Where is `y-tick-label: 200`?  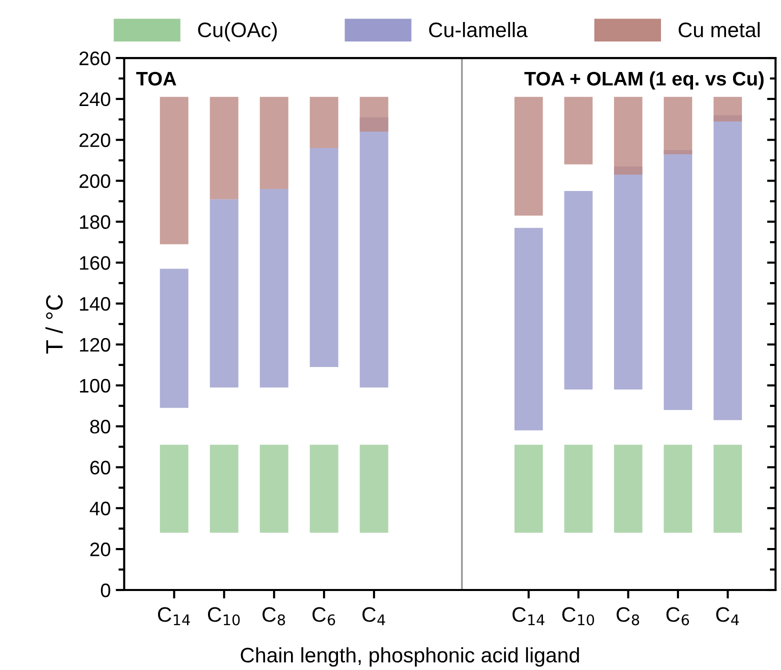
y-tick-label: 200 is located at coordinates (95, 181).